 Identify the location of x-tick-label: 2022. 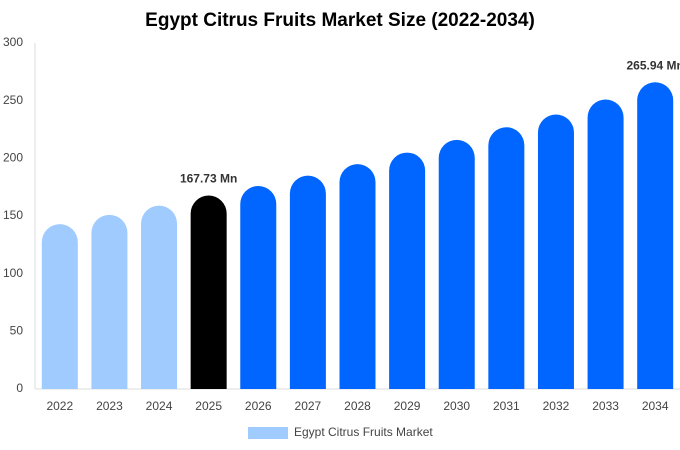
(59, 406).